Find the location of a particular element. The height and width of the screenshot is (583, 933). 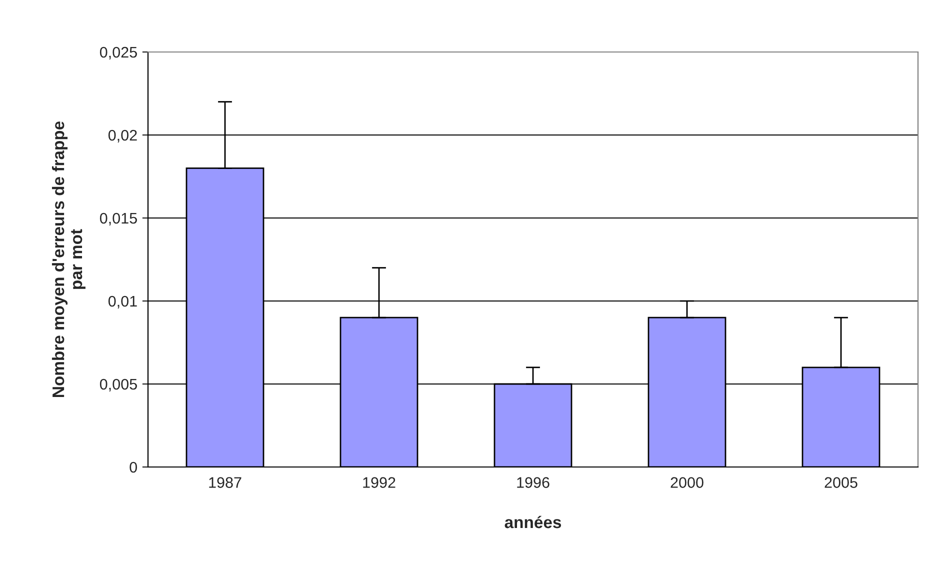

y-tick-label: 0 is located at coordinates (133, 467).